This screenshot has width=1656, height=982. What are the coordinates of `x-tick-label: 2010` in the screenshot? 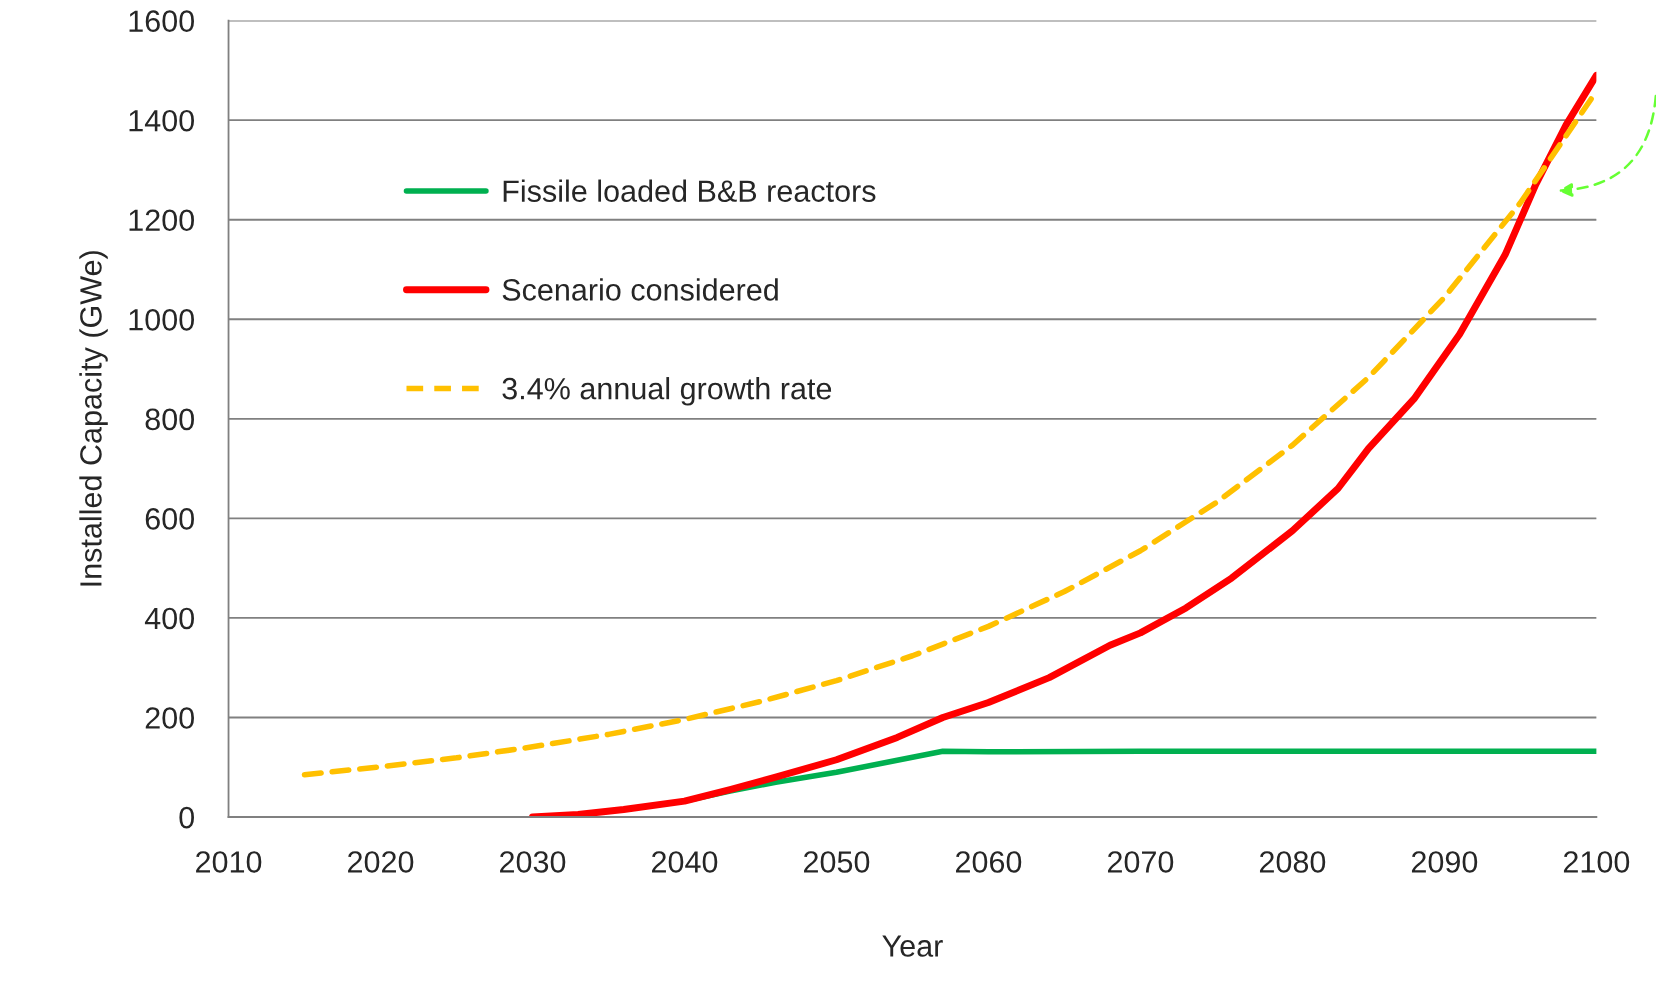 It's located at (229, 862).